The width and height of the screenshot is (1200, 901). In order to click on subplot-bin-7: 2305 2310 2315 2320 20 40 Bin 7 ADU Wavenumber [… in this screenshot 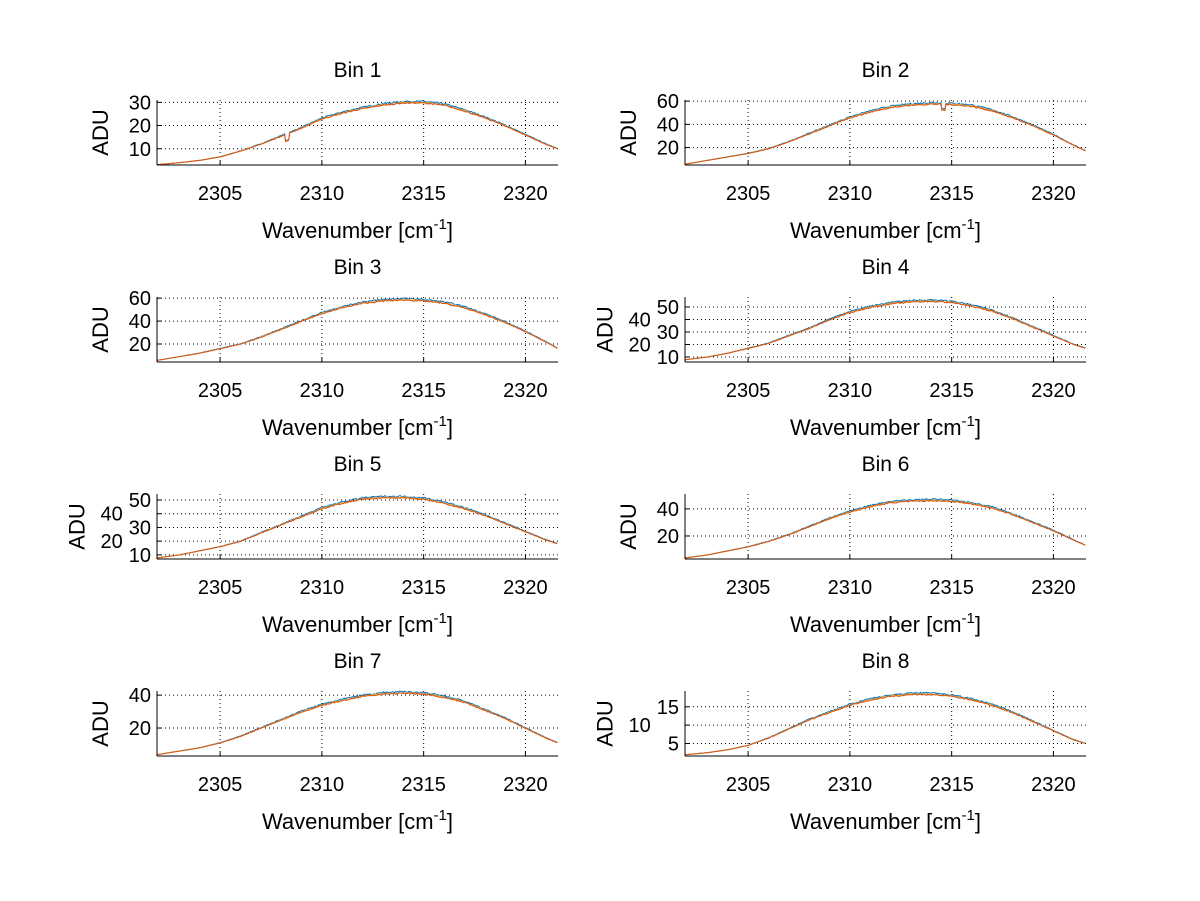, I will do `click(323, 742)`.